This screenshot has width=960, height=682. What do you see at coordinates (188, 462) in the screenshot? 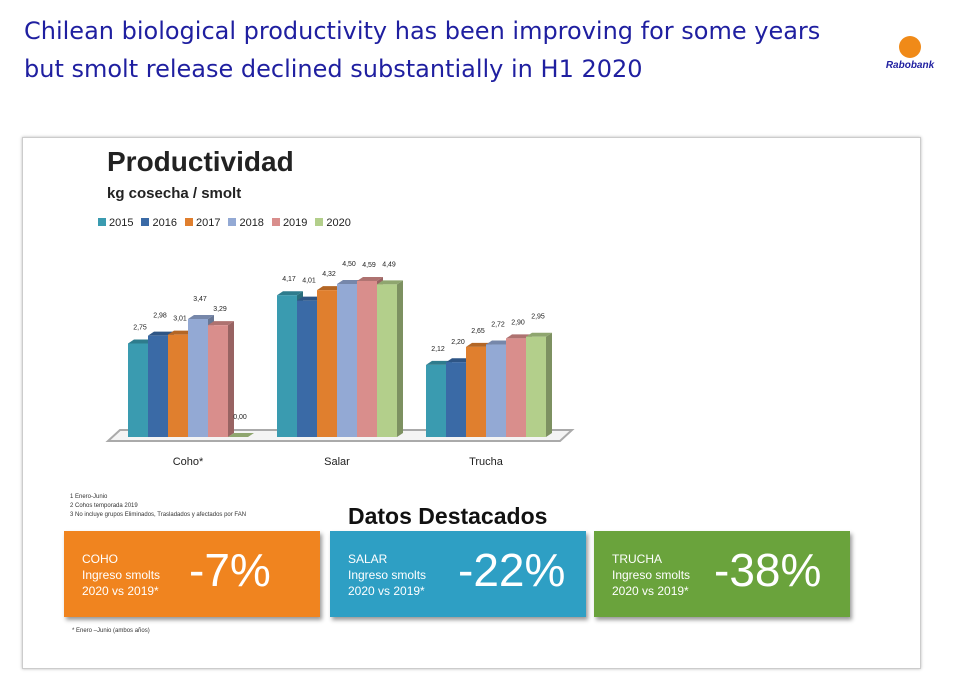
I see `category-label: Coho*` at bounding box center [188, 462].